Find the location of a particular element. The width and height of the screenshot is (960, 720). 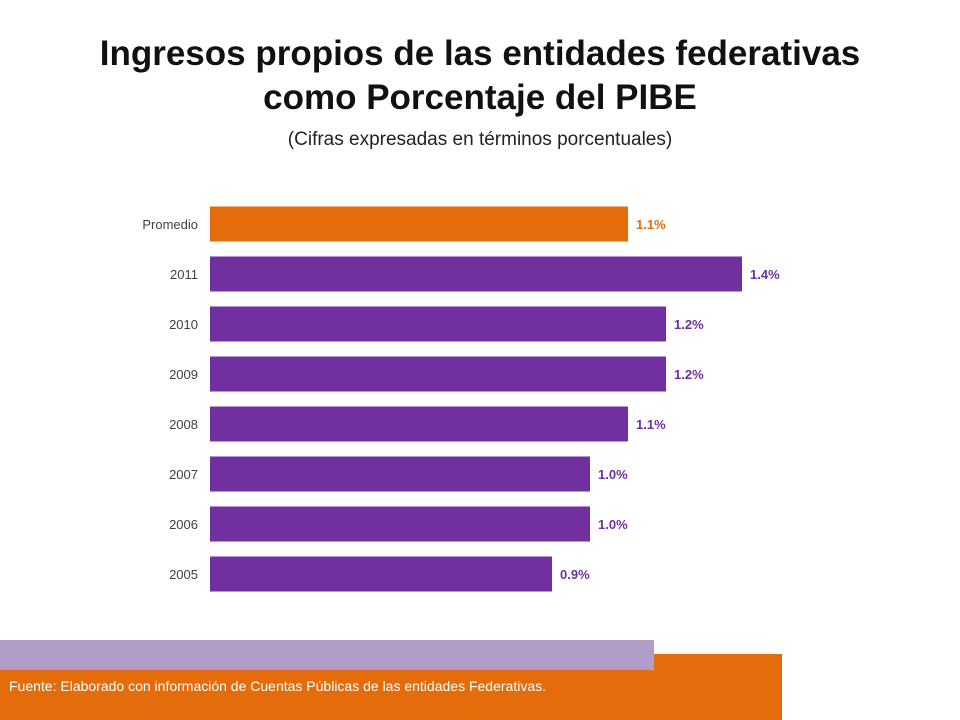

tick-label-2007: 2007 is located at coordinates (183, 474).